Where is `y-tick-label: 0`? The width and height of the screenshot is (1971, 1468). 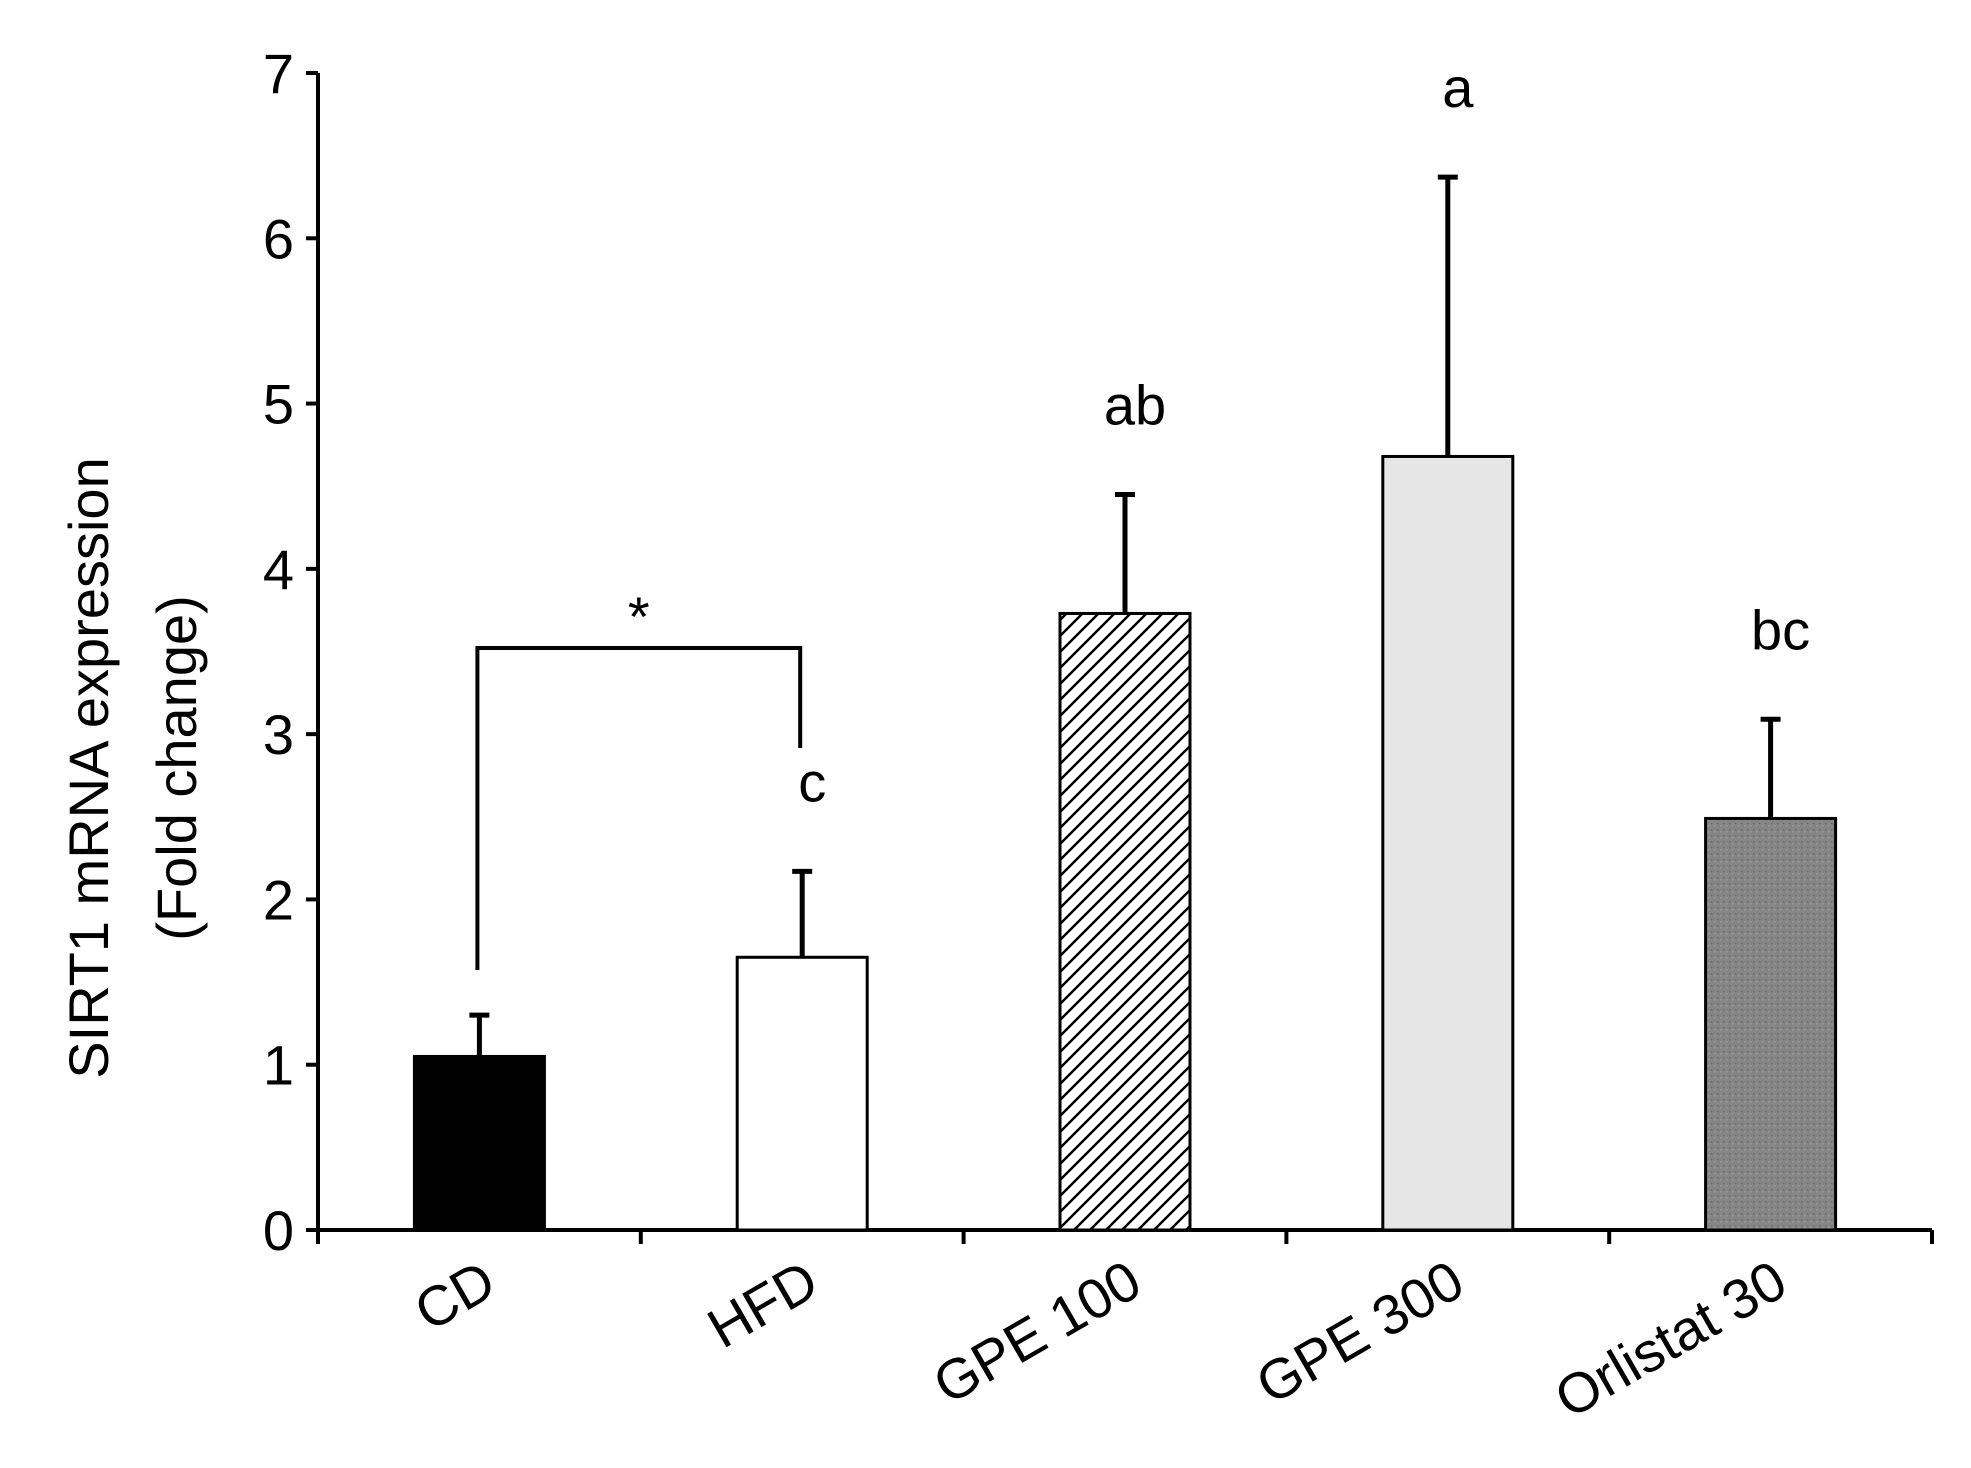
y-tick-label: 0 is located at coordinates (278, 1230).